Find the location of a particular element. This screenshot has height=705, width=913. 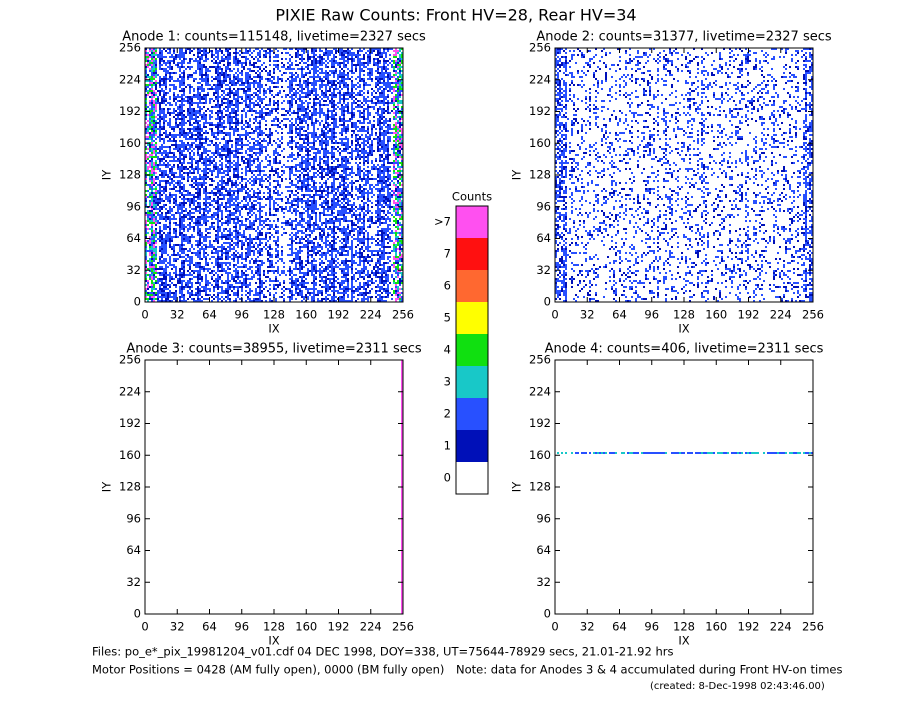

colorbar-label: 7 is located at coordinates (447, 254).